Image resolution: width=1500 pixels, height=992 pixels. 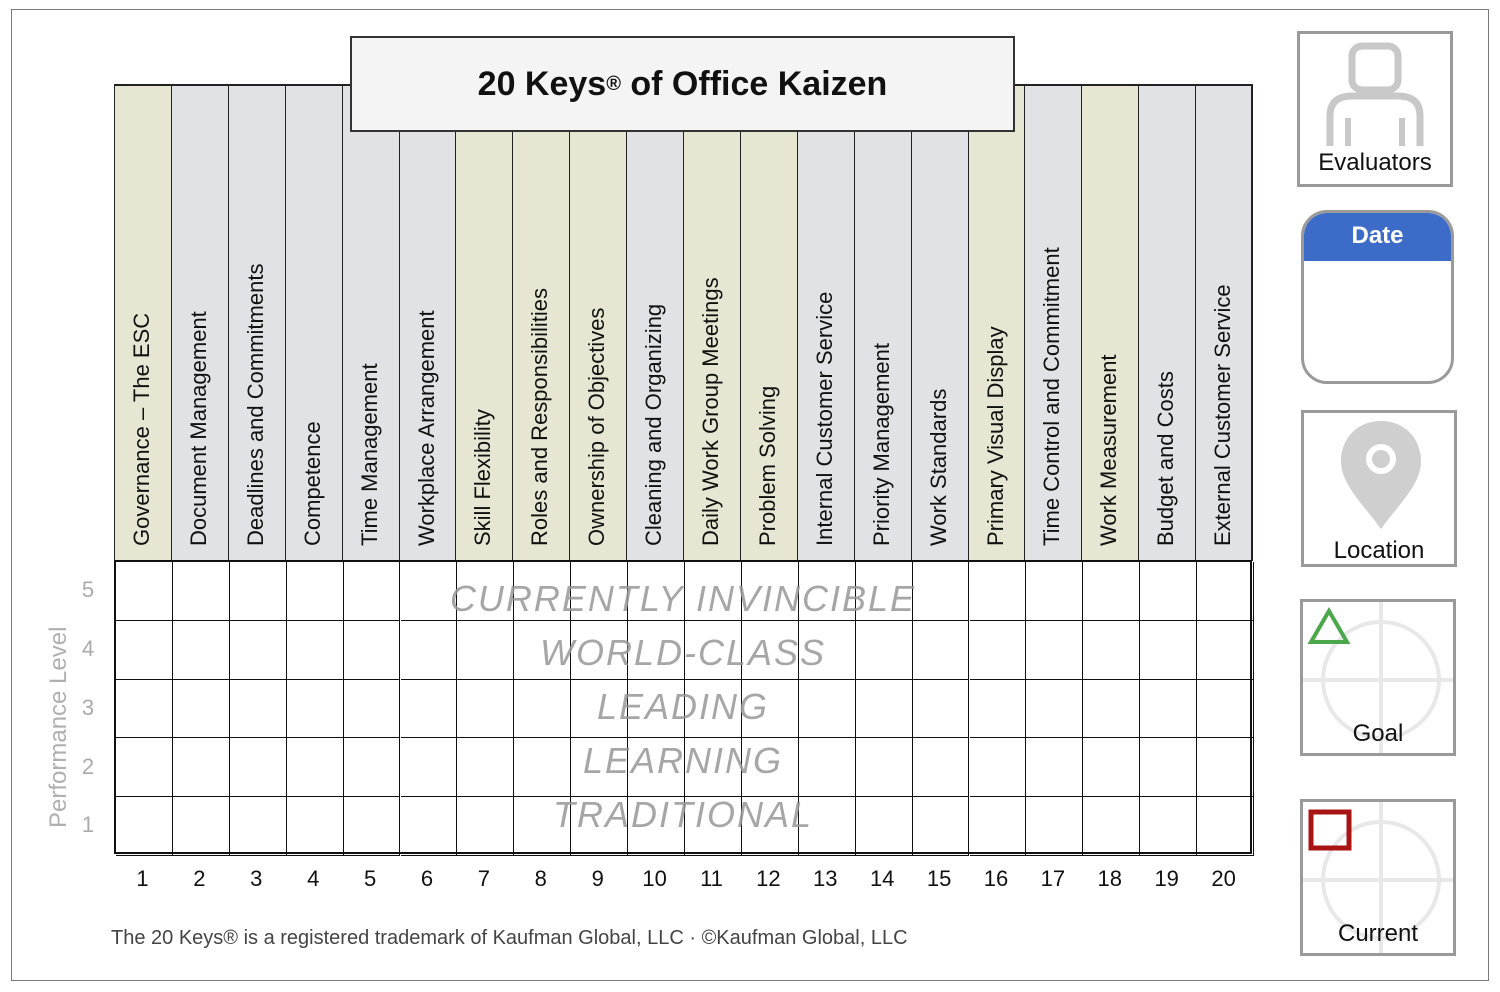 What do you see at coordinates (1378, 677) in the screenshot?
I see `goal-box: Goal` at bounding box center [1378, 677].